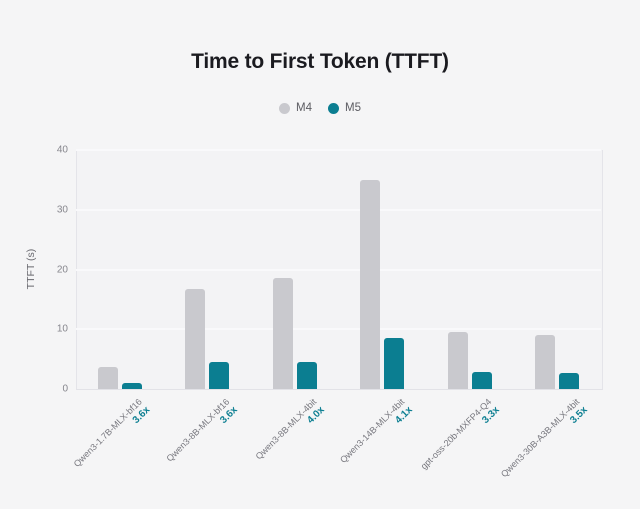 The image size is (640, 509). Describe the element at coordinates (62, 269) in the screenshot. I see `y-tick-label: 20` at that location.